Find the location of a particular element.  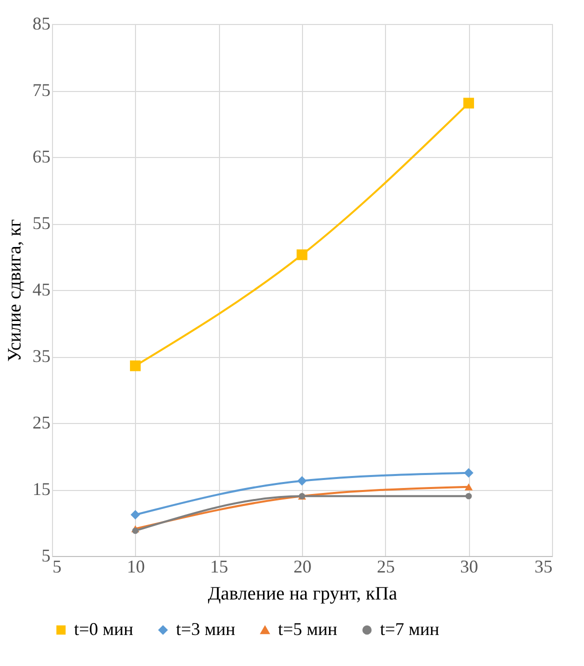

x-axis-title: Давление на грунт, кПа is located at coordinates (303, 594).